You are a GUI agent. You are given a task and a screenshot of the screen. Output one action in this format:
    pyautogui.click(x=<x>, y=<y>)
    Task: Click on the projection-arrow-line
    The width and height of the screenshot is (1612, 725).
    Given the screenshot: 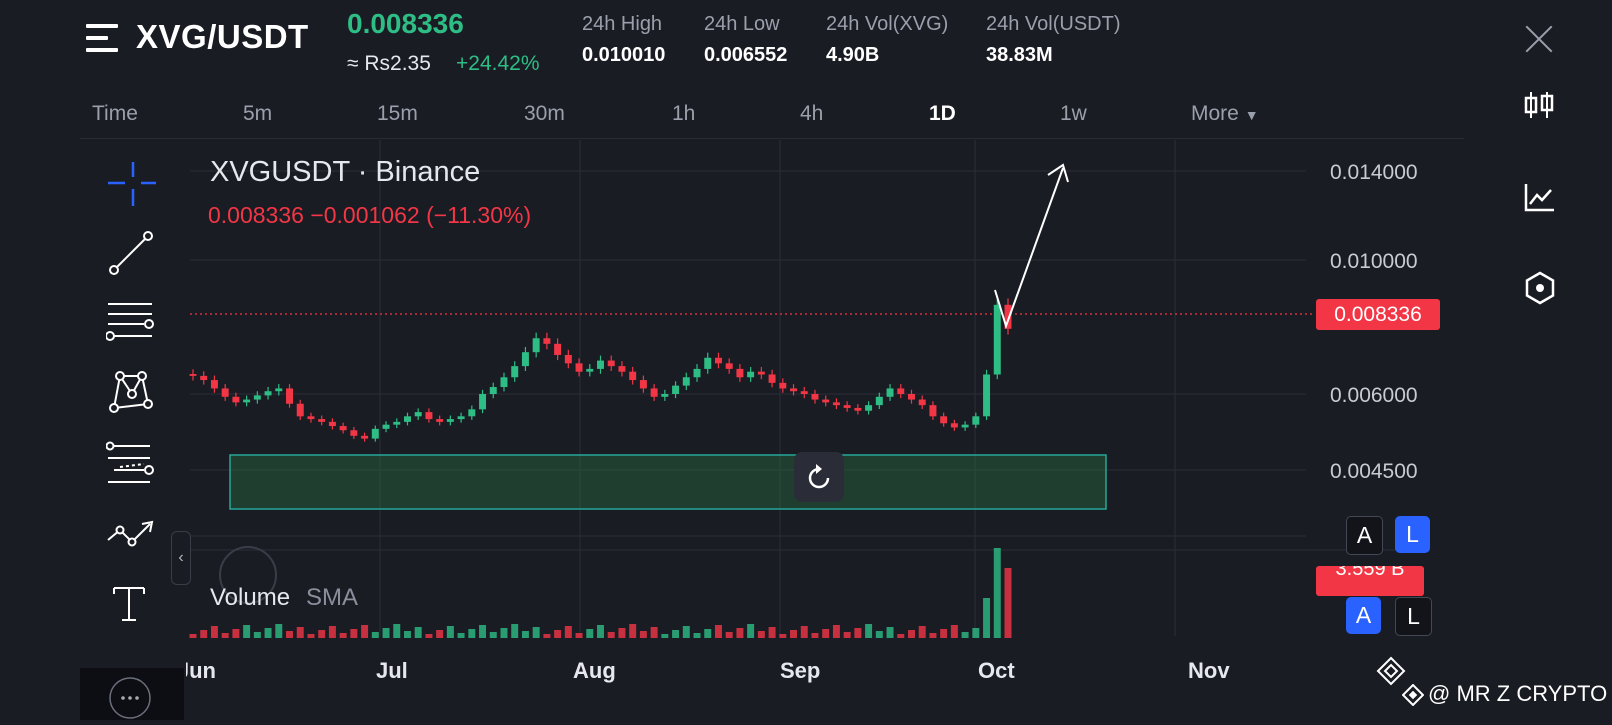 What is the action you would take?
    pyautogui.click(x=1029, y=248)
    